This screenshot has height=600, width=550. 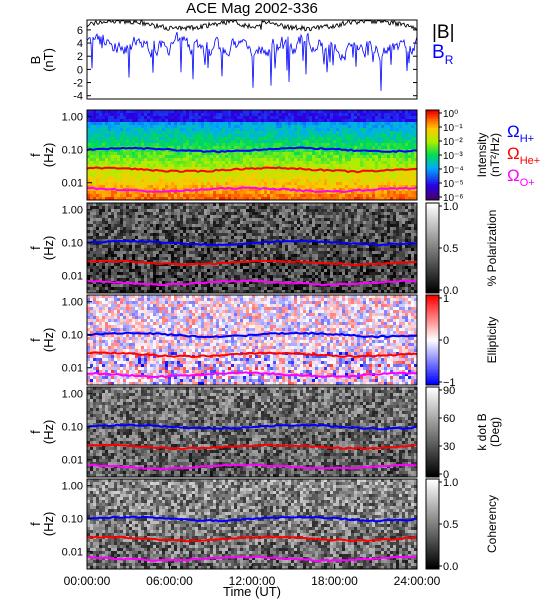 What do you see at coordinates (462, 525) in the screenshot?
I see `coherency-panel-colorbar: 1.0 0.5 0.0 Coherency` at bounding box center [462, 525].